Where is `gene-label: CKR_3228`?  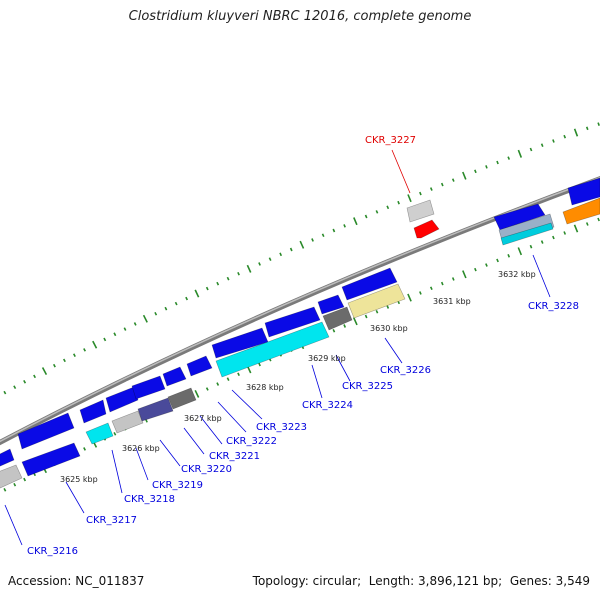 gene-label: CKR_3228 is located at coordinates (553, 306).